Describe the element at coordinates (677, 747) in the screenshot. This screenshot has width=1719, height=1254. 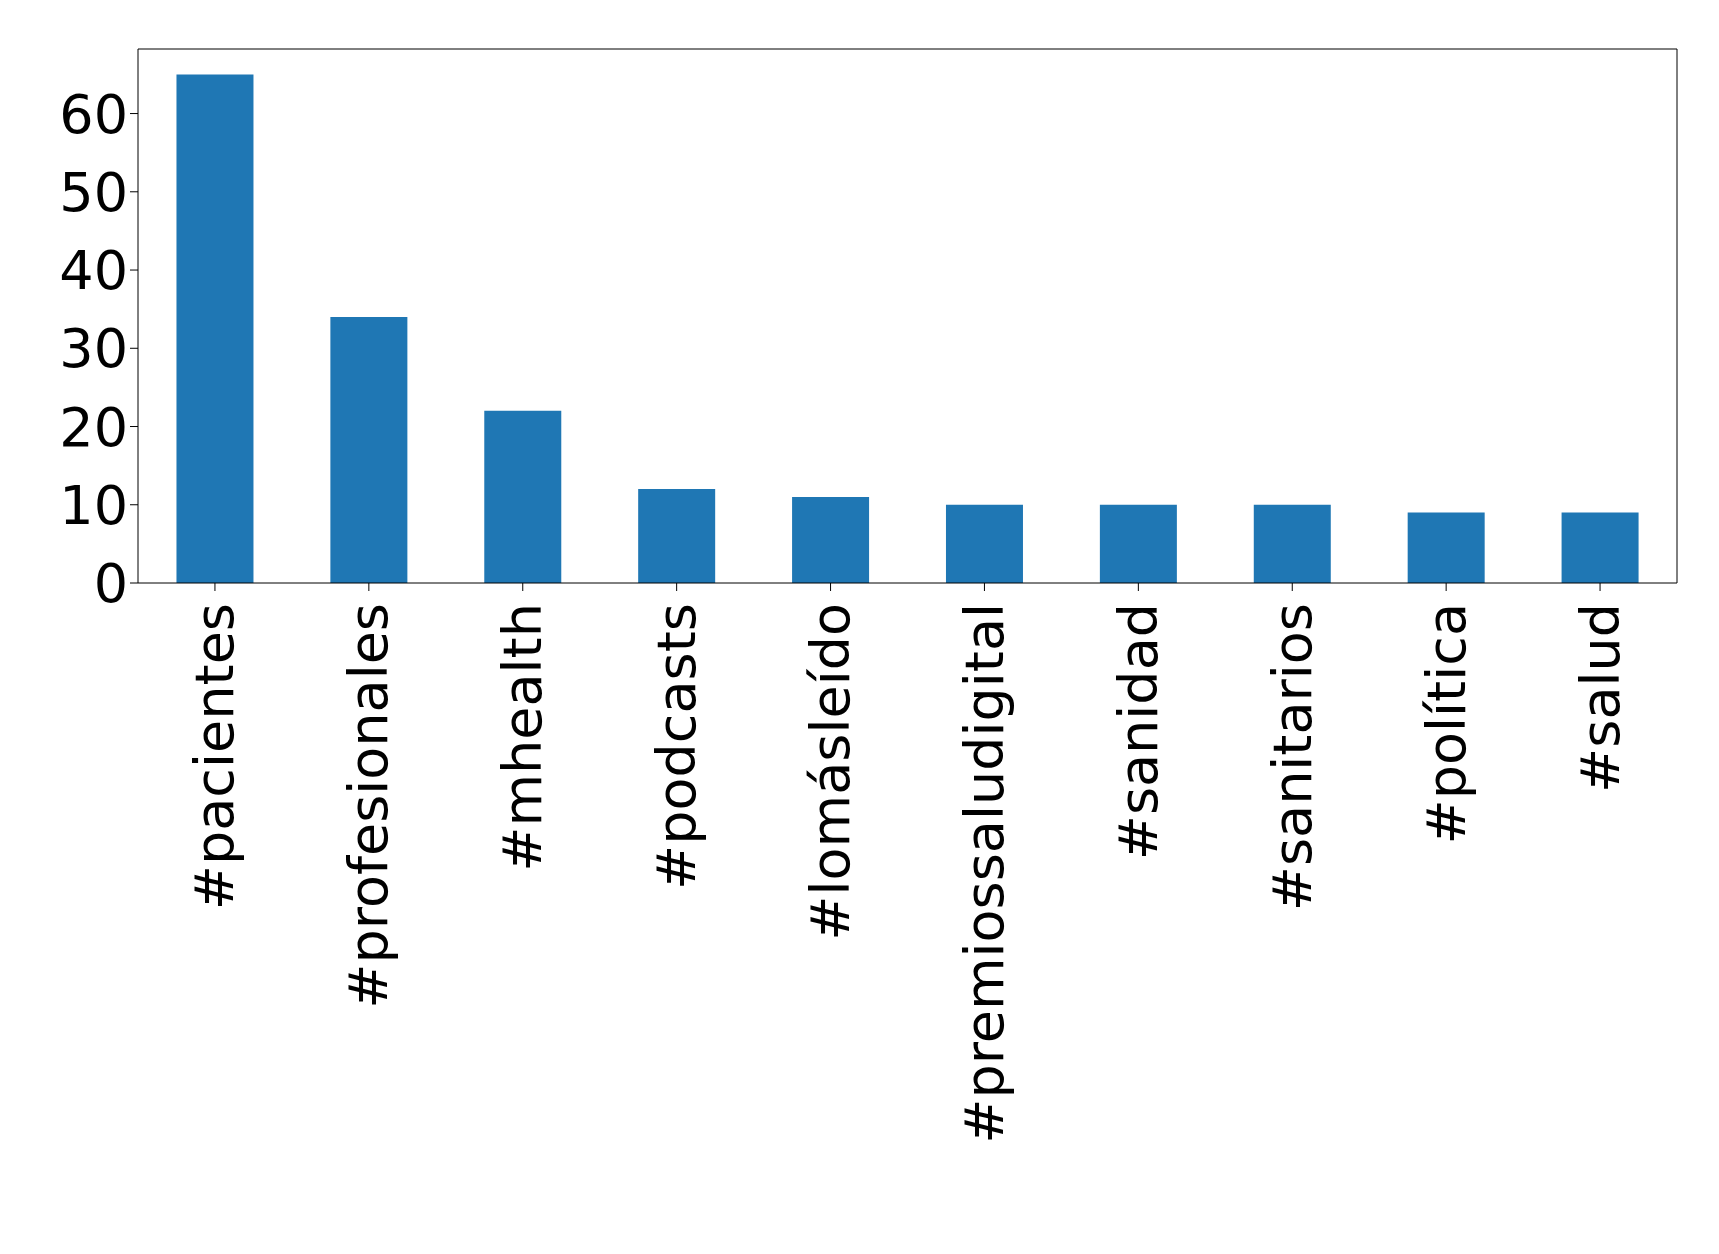
I see `x-tick-label: #podcasts` at that location.